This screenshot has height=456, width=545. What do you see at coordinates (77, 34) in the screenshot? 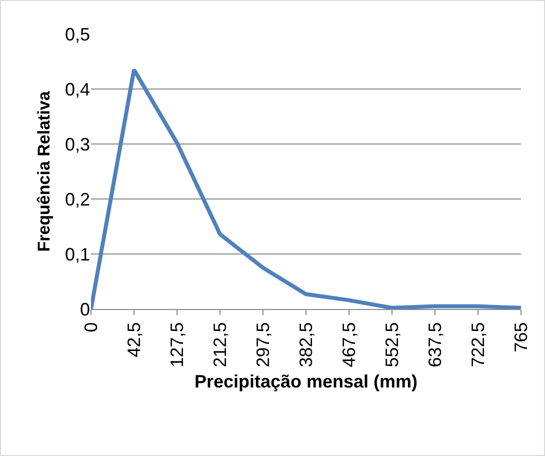
I see `y-tick-label: 0,5` at bounding box center [77, 34].